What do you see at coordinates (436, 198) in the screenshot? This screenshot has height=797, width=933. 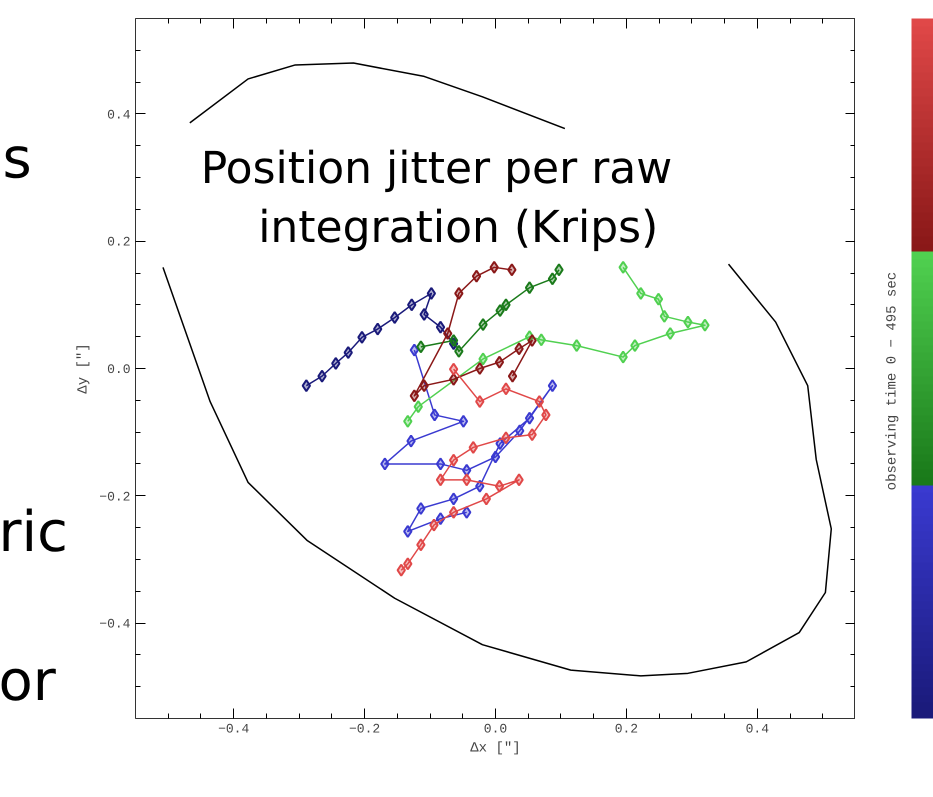 I see `text: Position jitter per raw integration (Krips)` at bounding box center [436, 198].